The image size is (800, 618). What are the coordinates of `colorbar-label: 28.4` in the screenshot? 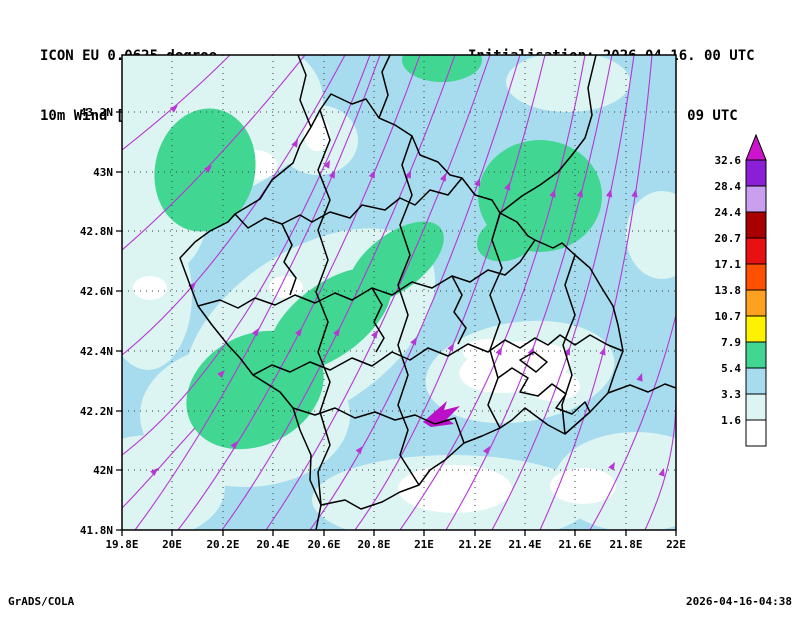 It's located at (728, 186).